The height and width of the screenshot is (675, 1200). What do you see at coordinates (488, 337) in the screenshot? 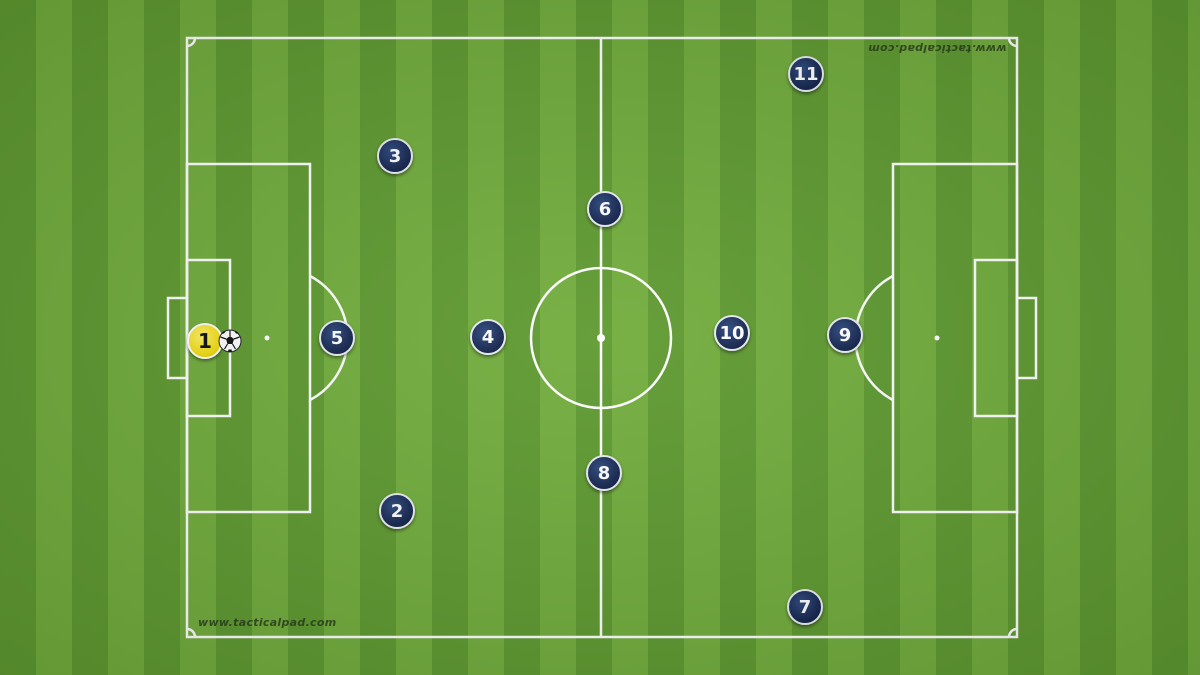
I see `player-4: 4` at bounding box center [488, 337].